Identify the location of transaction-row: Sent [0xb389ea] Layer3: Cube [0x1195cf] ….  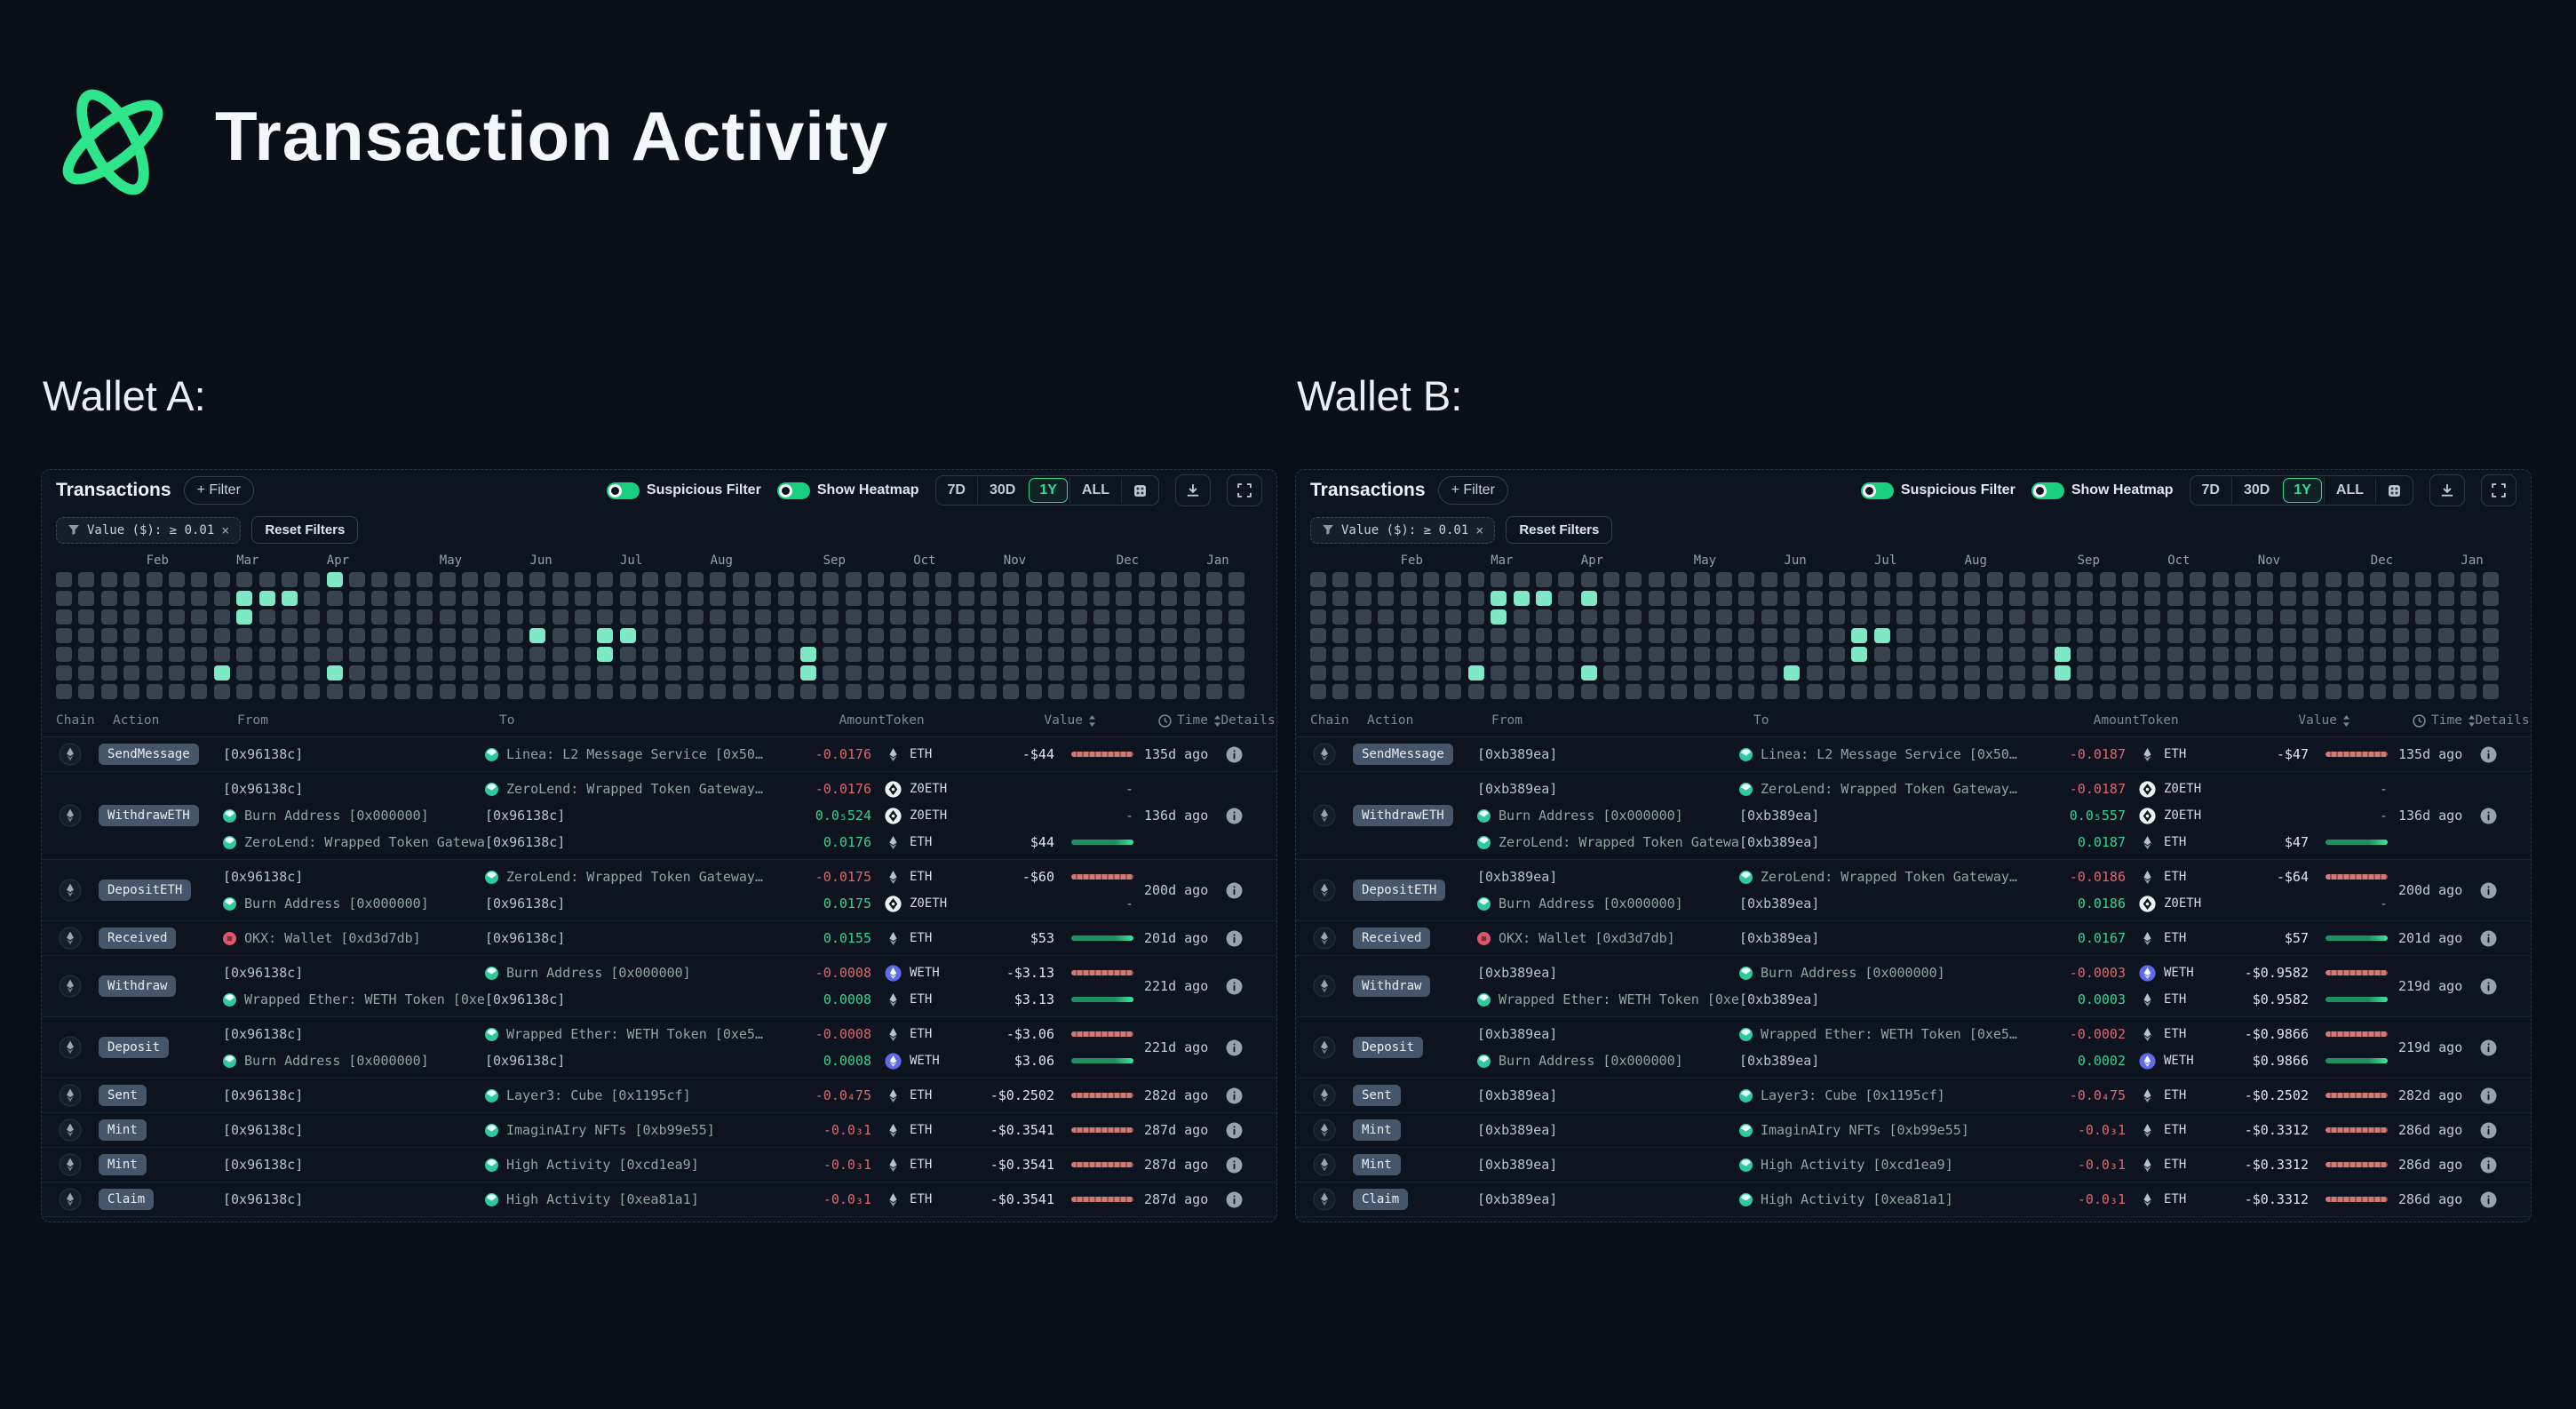
(1913, 1096).